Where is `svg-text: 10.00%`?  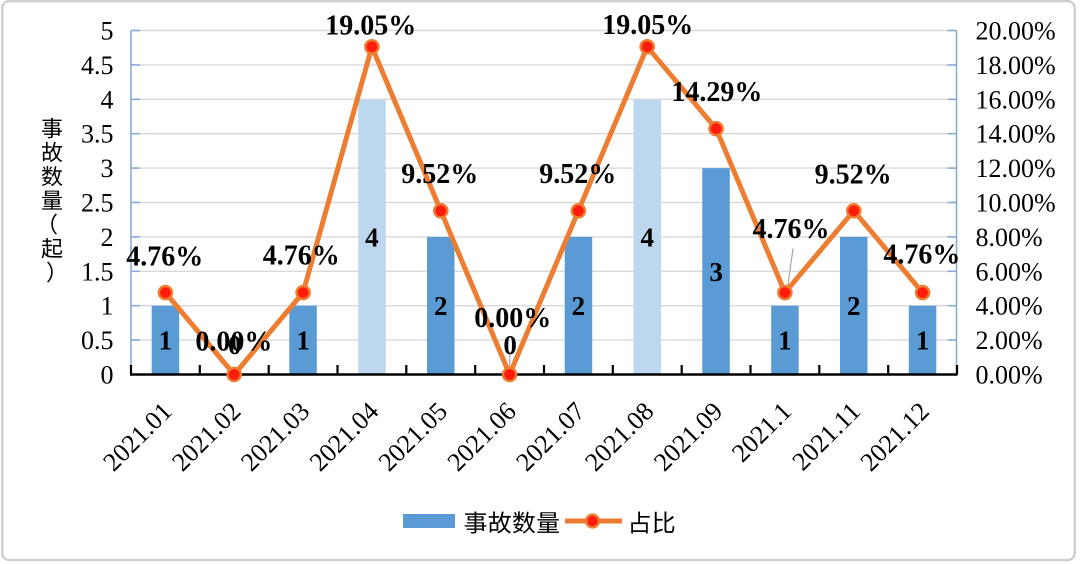
svg-text: 10.00% is located at coordinates (1016, 203).